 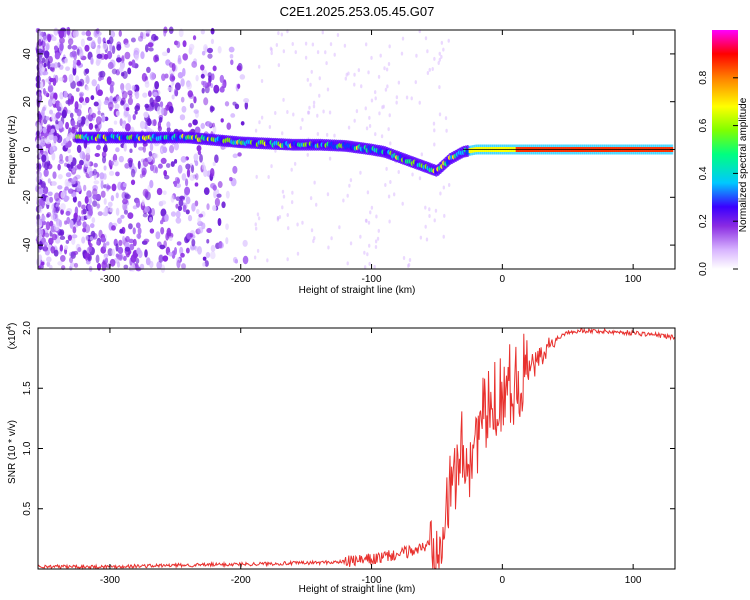 I want to click on snr-y-tick-label: 0.5, so click(x=27, y=508).